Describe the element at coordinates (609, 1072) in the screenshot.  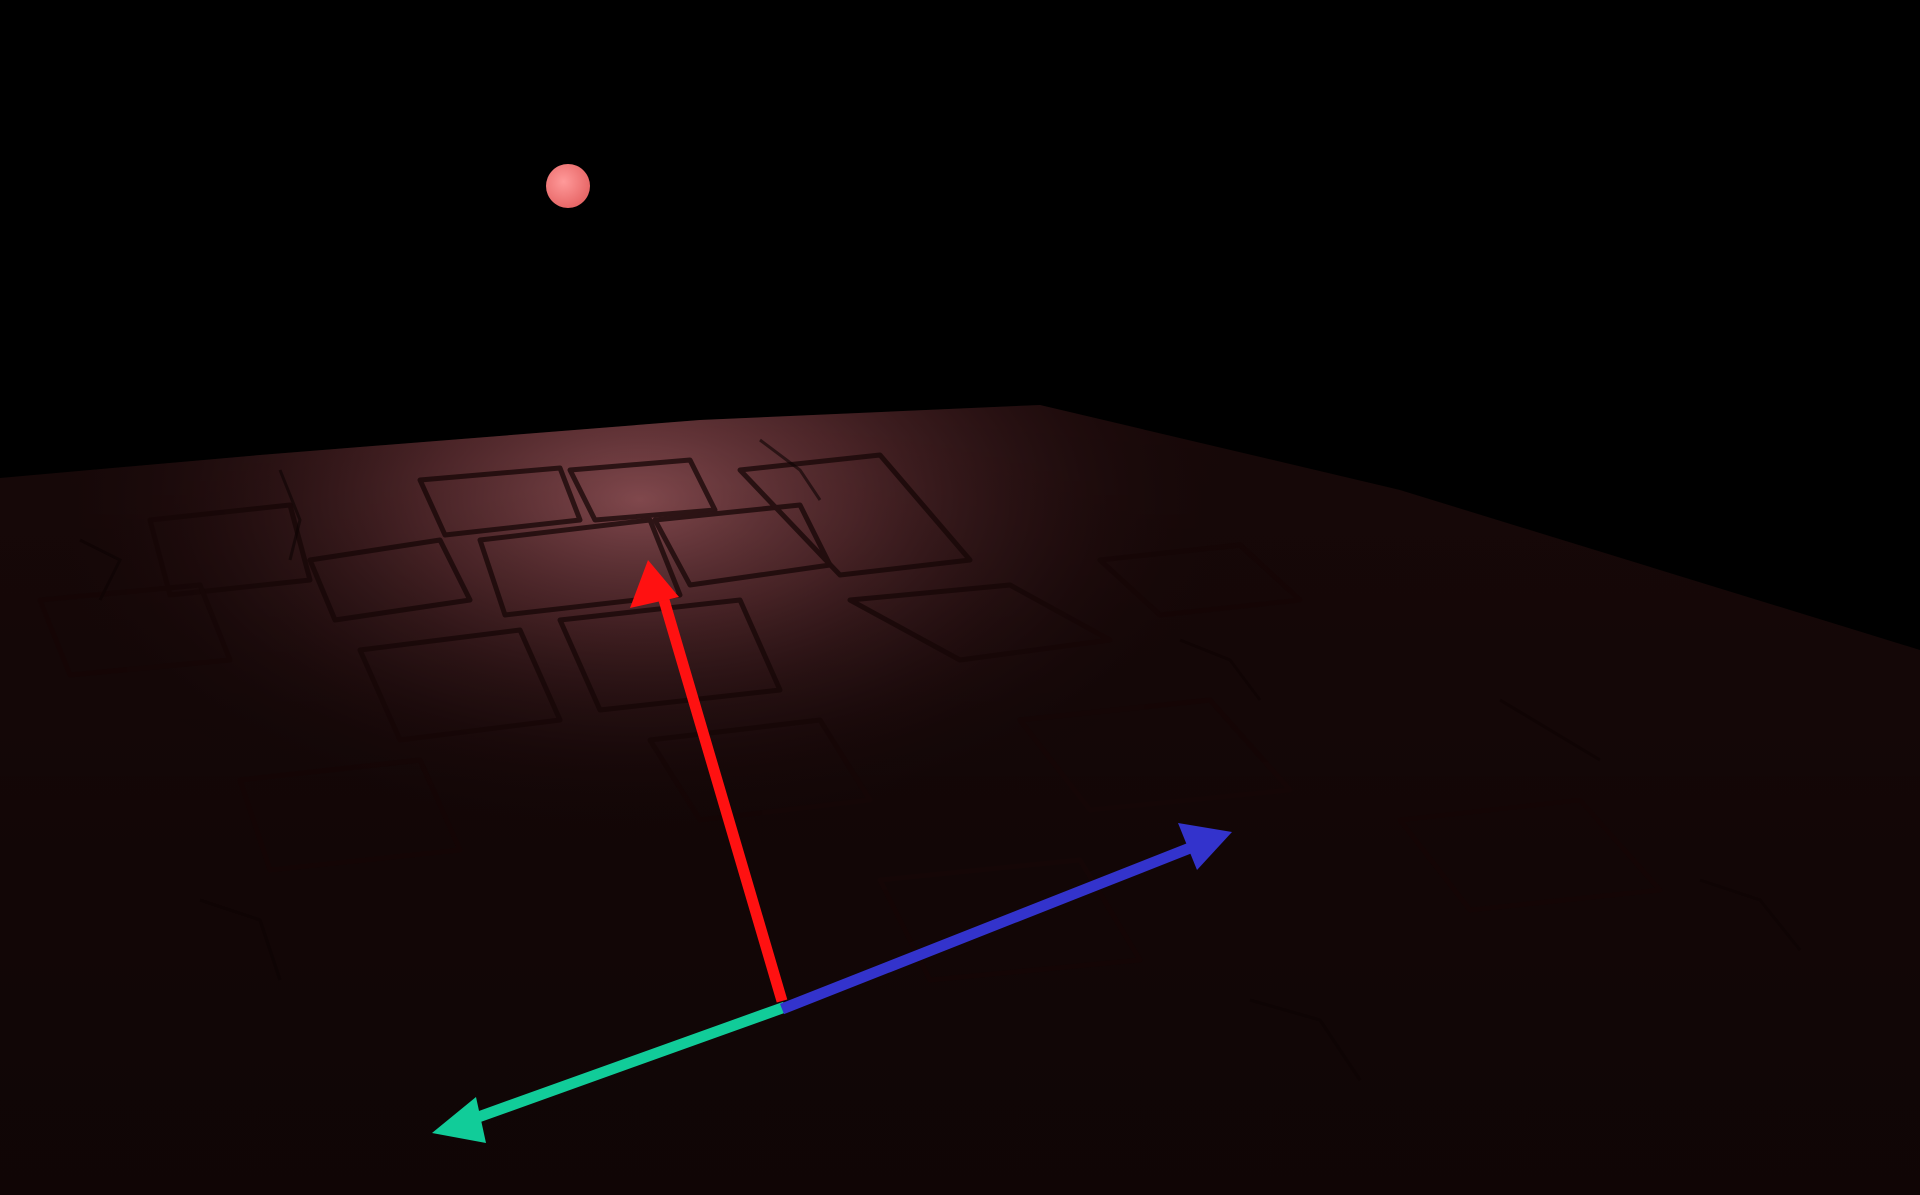
I see `bitangent-arrow-icon` at that location.